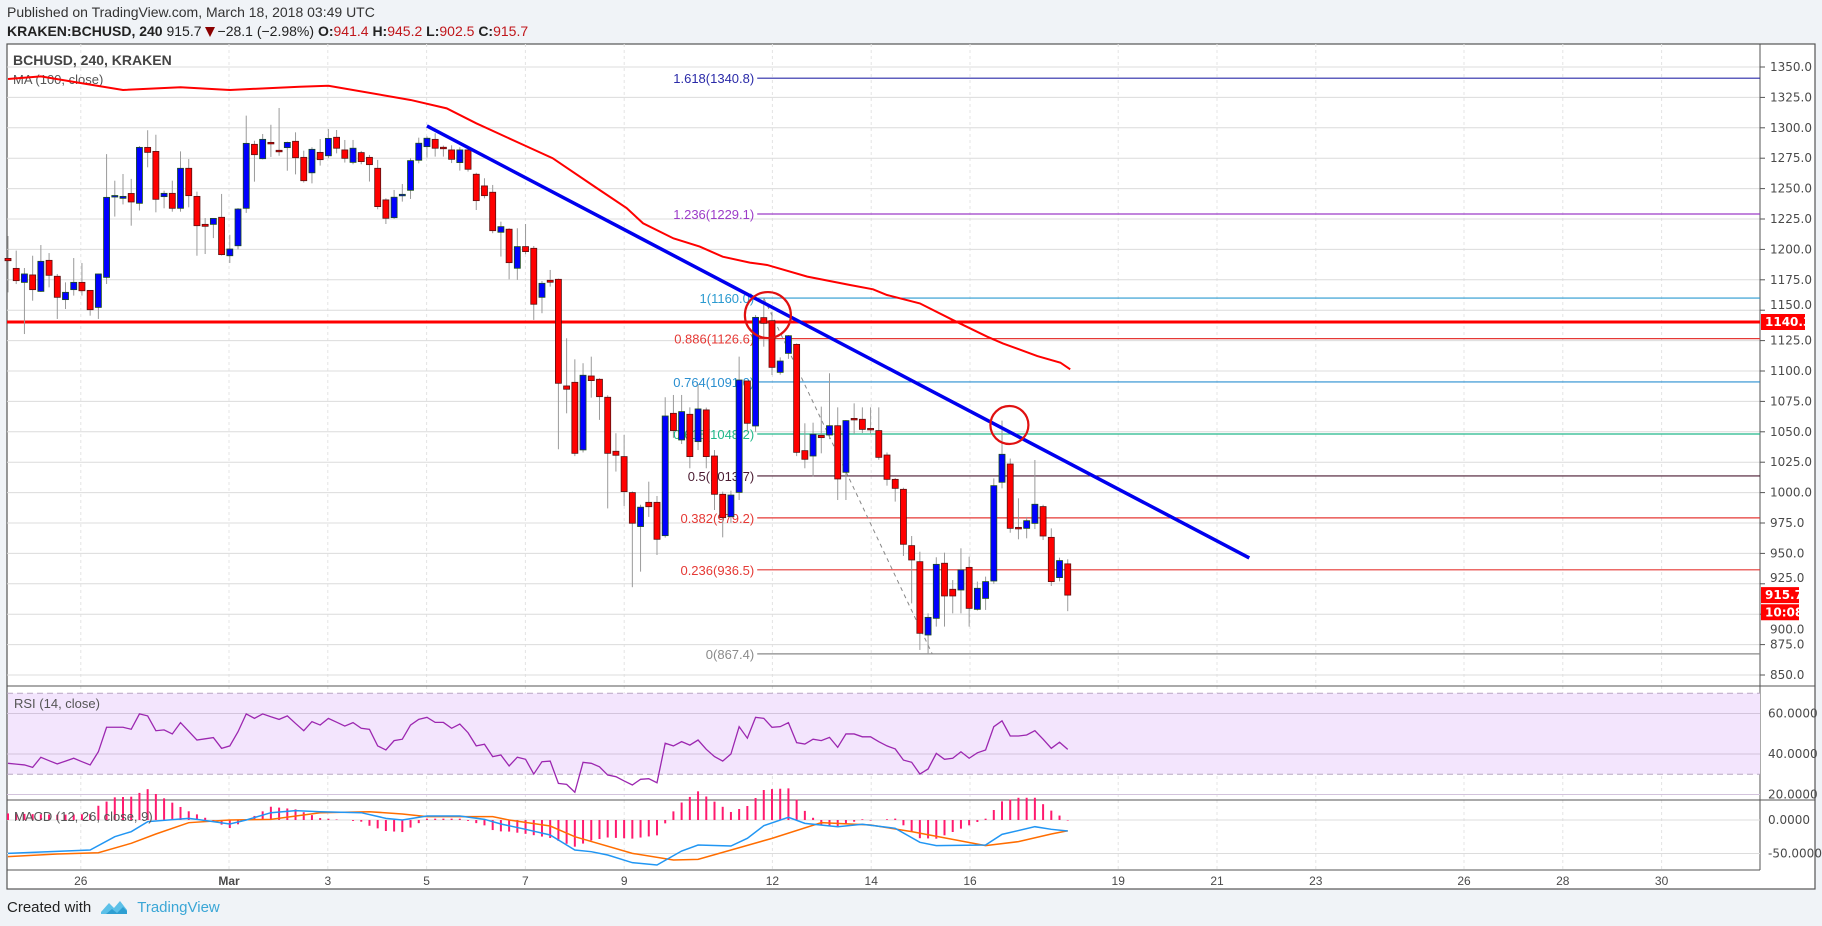 Image resolution: width=1822 pixels, height=926 pixels. What do you see at coordinates (714, 339) in the screenshot?
I see `fib-level-label: 0.886(1126.6)` at bounding box center [714, 339].